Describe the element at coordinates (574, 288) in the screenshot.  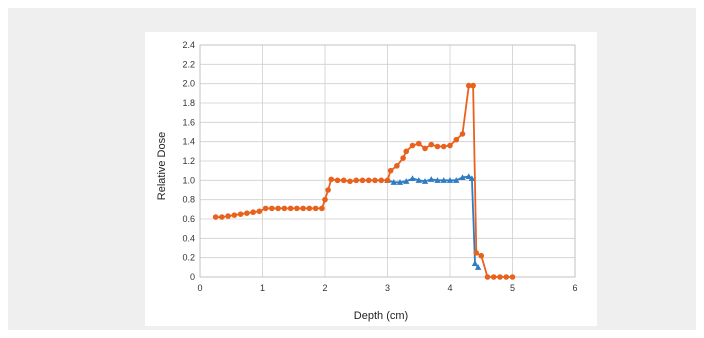
I see `x-tick-label: 6` at that location.